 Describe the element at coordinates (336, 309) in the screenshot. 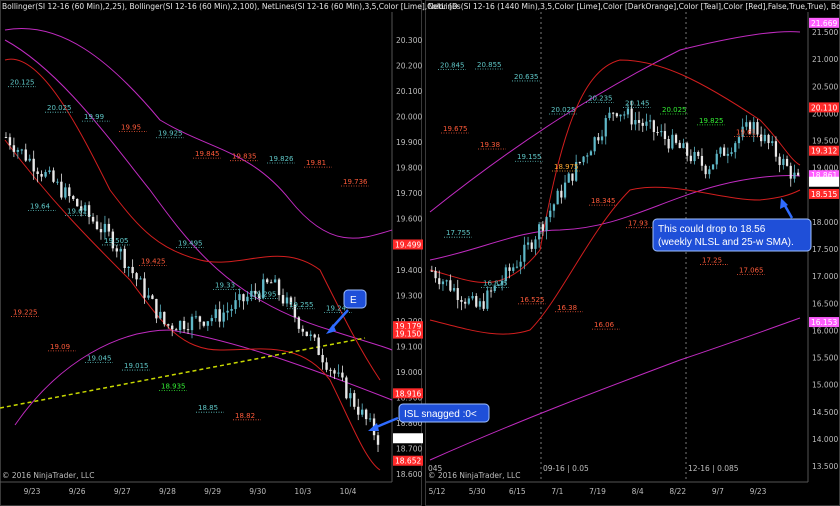

I see `left-level-label: 19.24` at that location.